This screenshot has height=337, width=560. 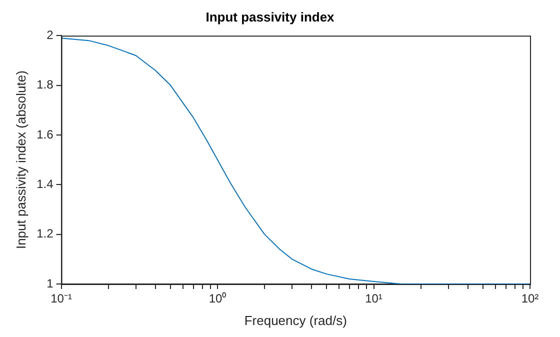 I want to click on y-axis-title: Input passivity index (absolute), so click(x=20, y=160).